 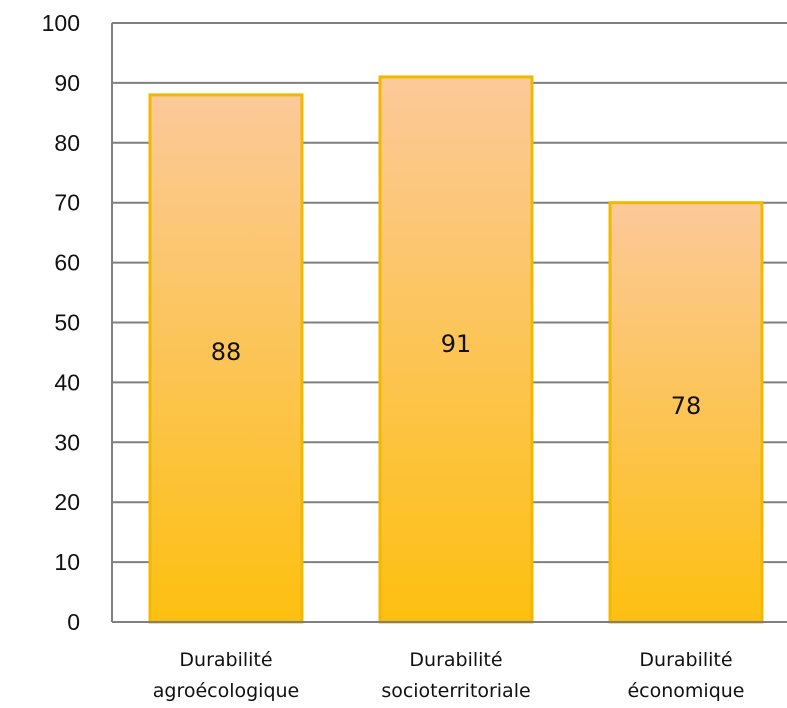 I want to click on y-tick-label-90: 90, so click(x=67, y=83).